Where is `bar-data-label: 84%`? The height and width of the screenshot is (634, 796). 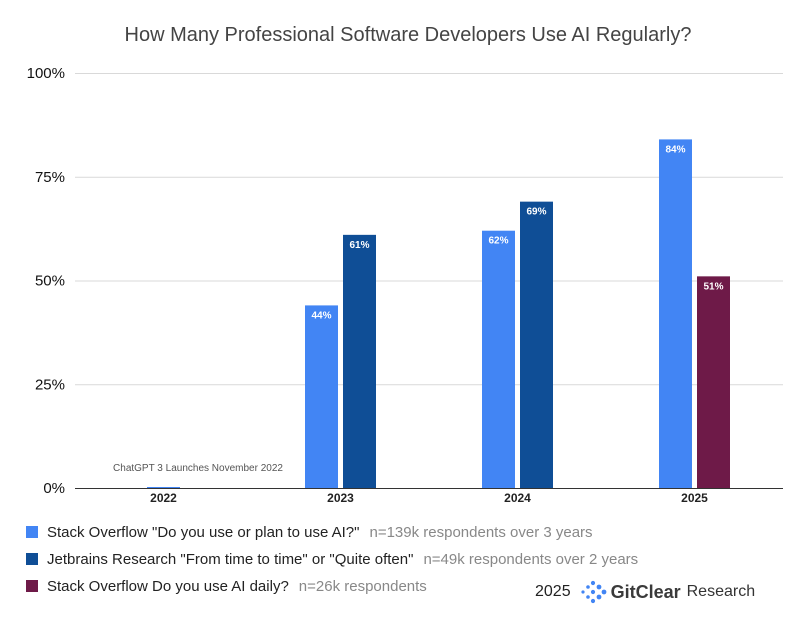
bar-data-label: 84% is located at coordinates (675, 149).